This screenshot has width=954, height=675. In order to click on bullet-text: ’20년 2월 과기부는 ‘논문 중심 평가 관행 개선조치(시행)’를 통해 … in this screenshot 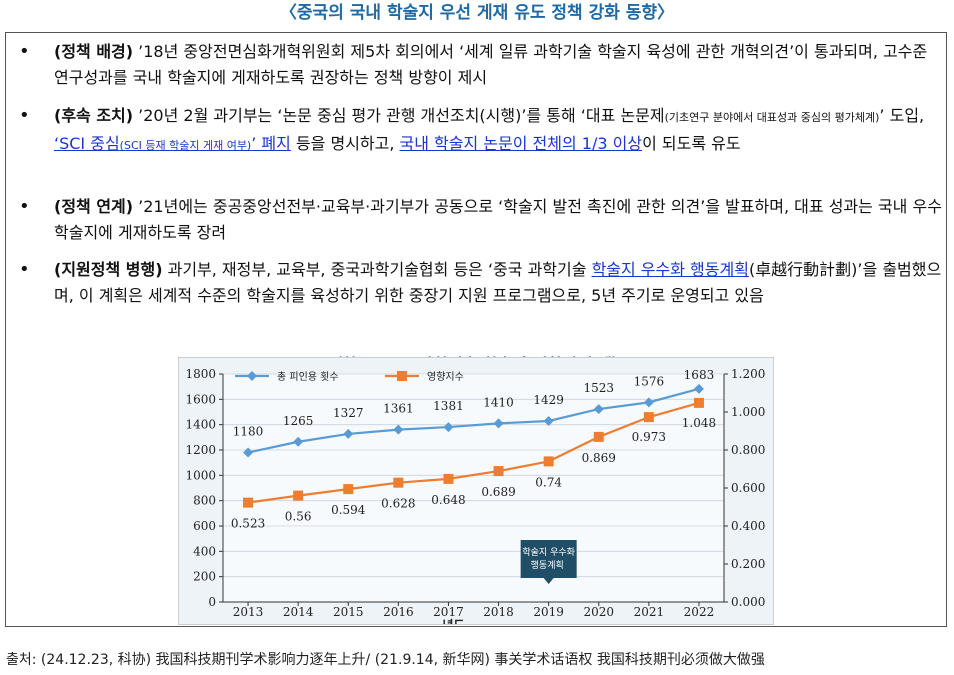, I will do `click(399, 115)`.